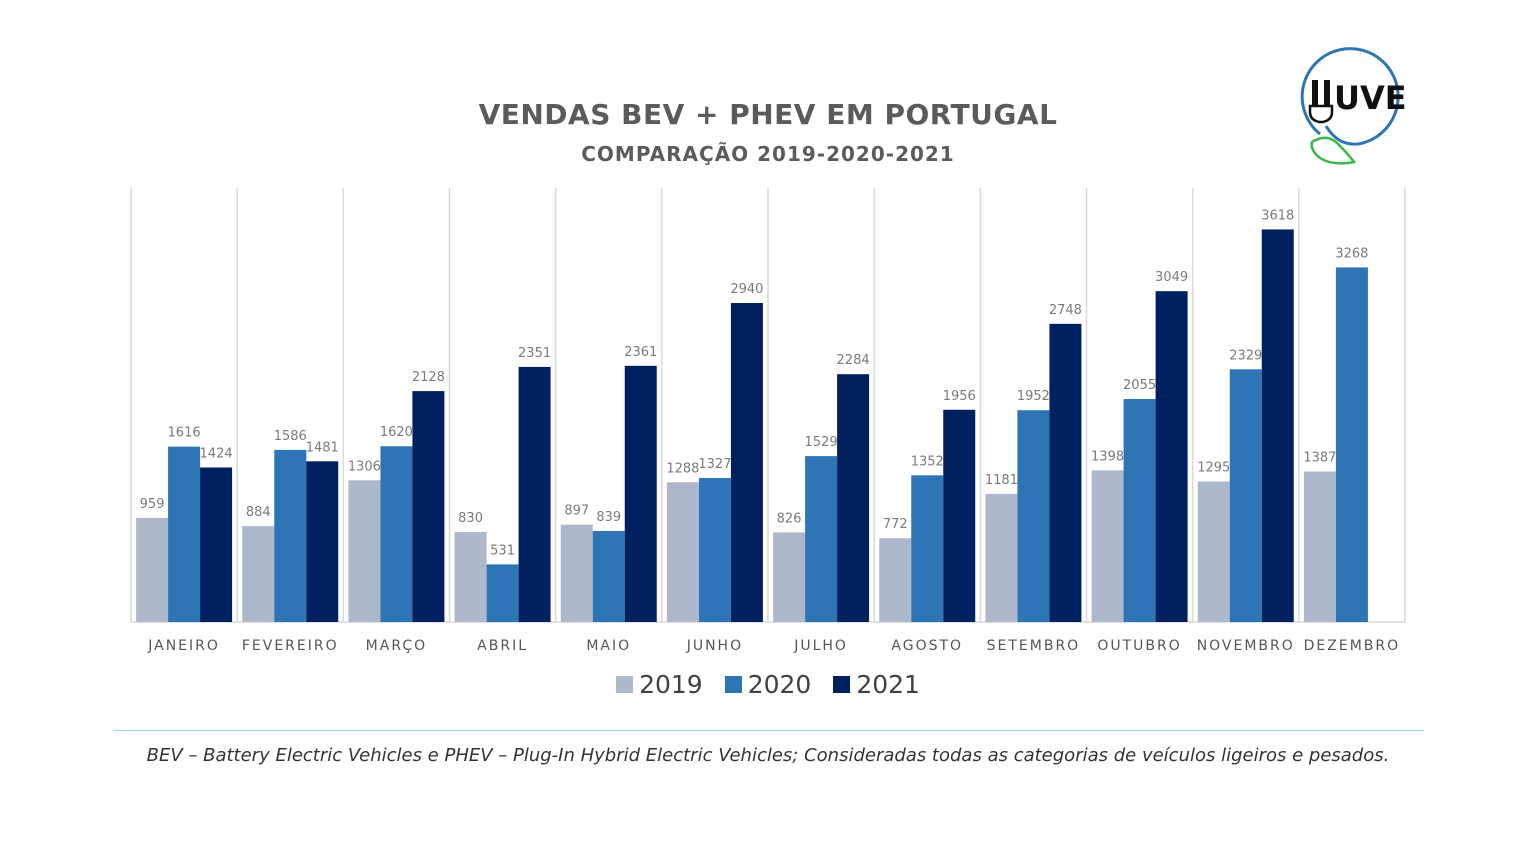 The width and height of the screenshot is (1536, 856). Describe the element at coordinates (470, 518) in the screenshot. I see `data-label: 830` at that location.